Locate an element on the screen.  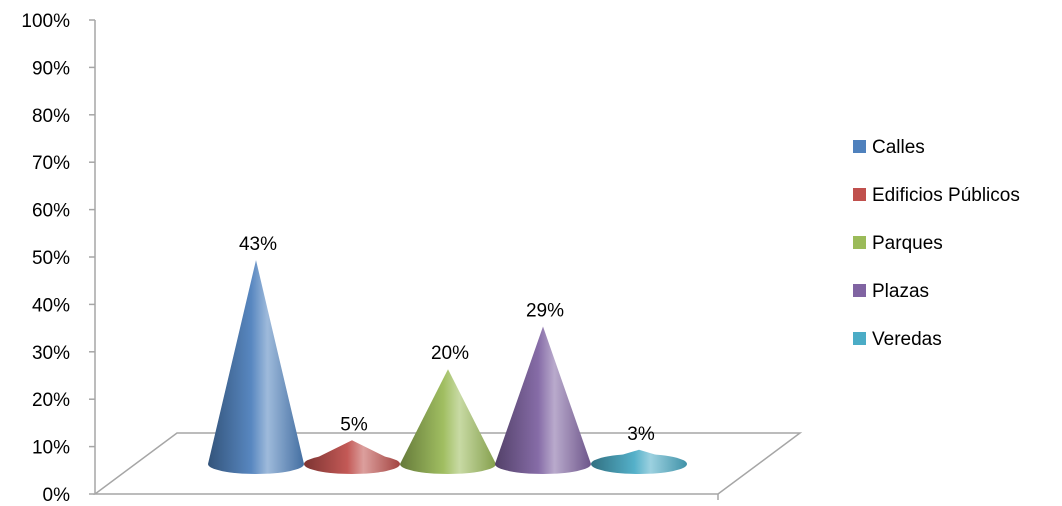
legend-item: Edificios Públicos is located at coordinates (936, 195).